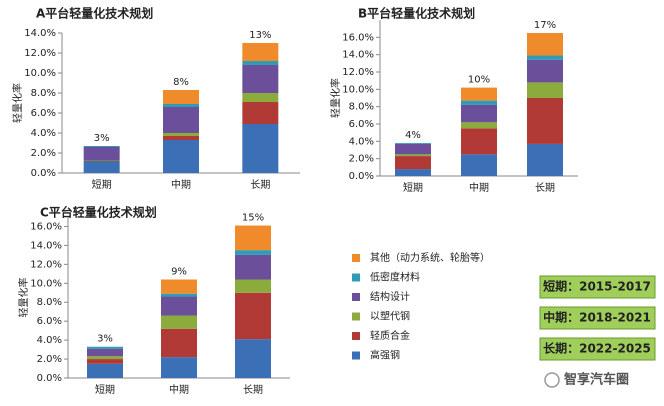  I want to click on legend-label: 低密度材料, so click(395, 277).